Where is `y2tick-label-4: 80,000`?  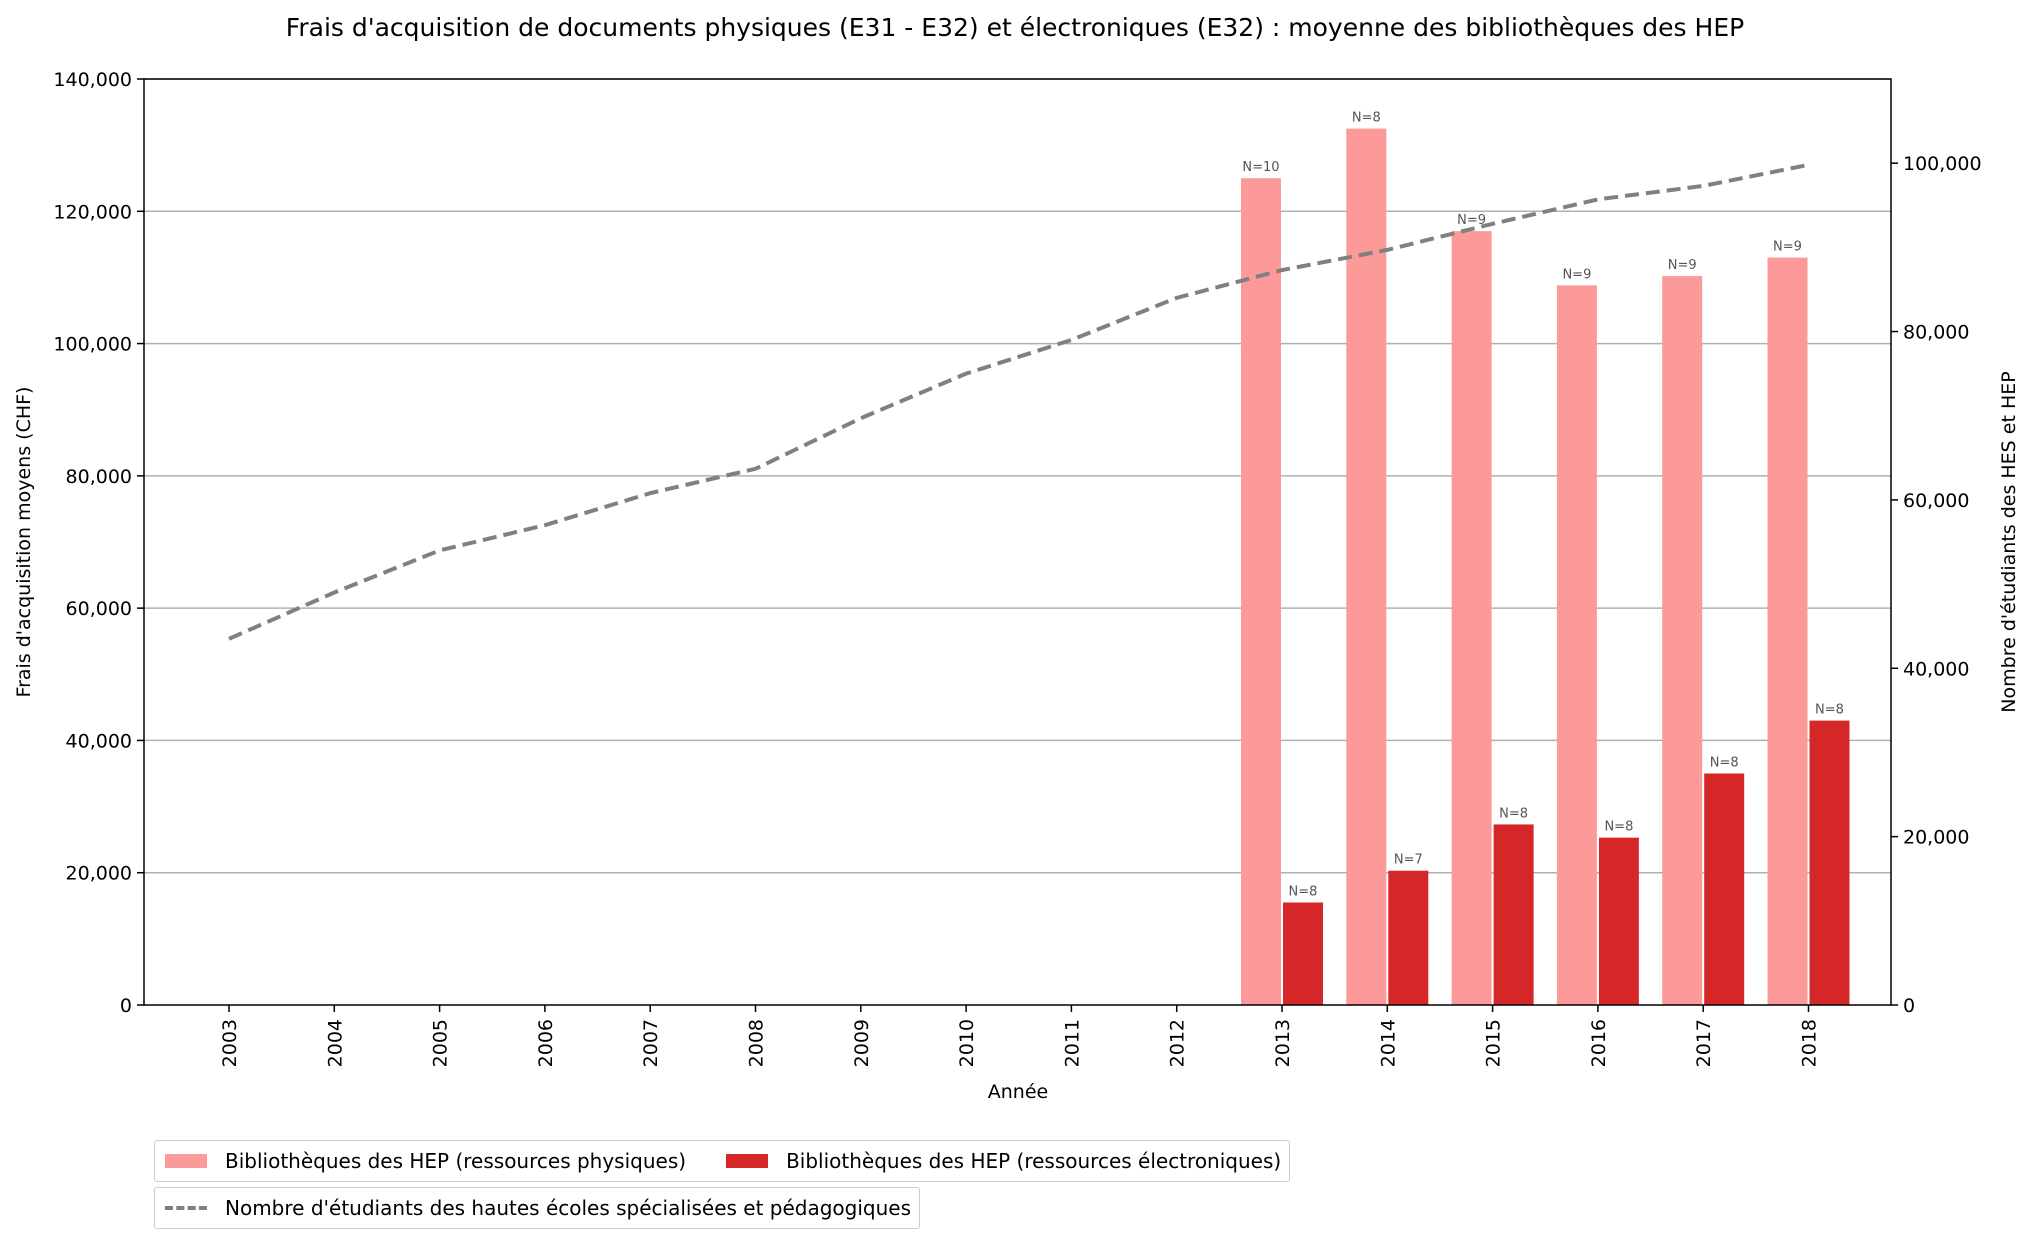 y2tick-label-4: 80,000 is located at coordinates (1936, 333).